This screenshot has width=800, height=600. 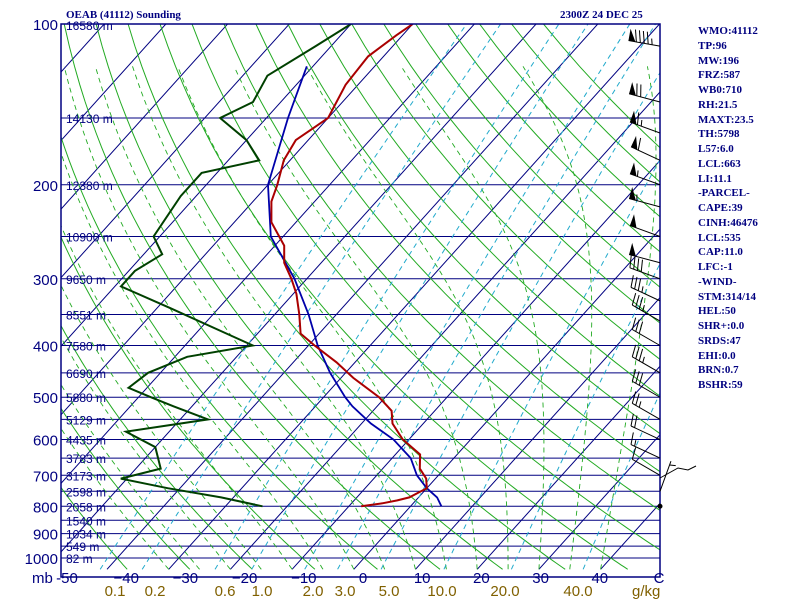 I want to click on pressure-label: 900, so click(x=45, y=535).